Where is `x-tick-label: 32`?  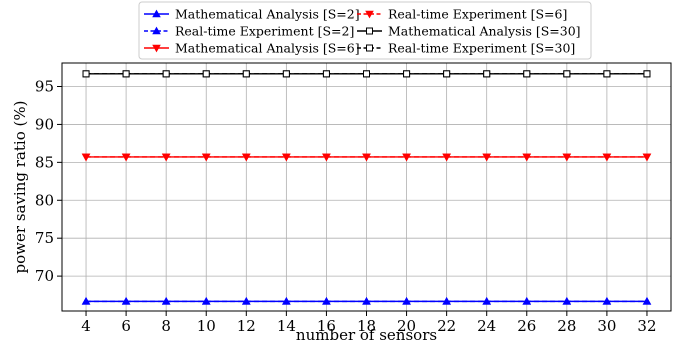
x-tick-label: 32 is located at coordinates (646, 326).